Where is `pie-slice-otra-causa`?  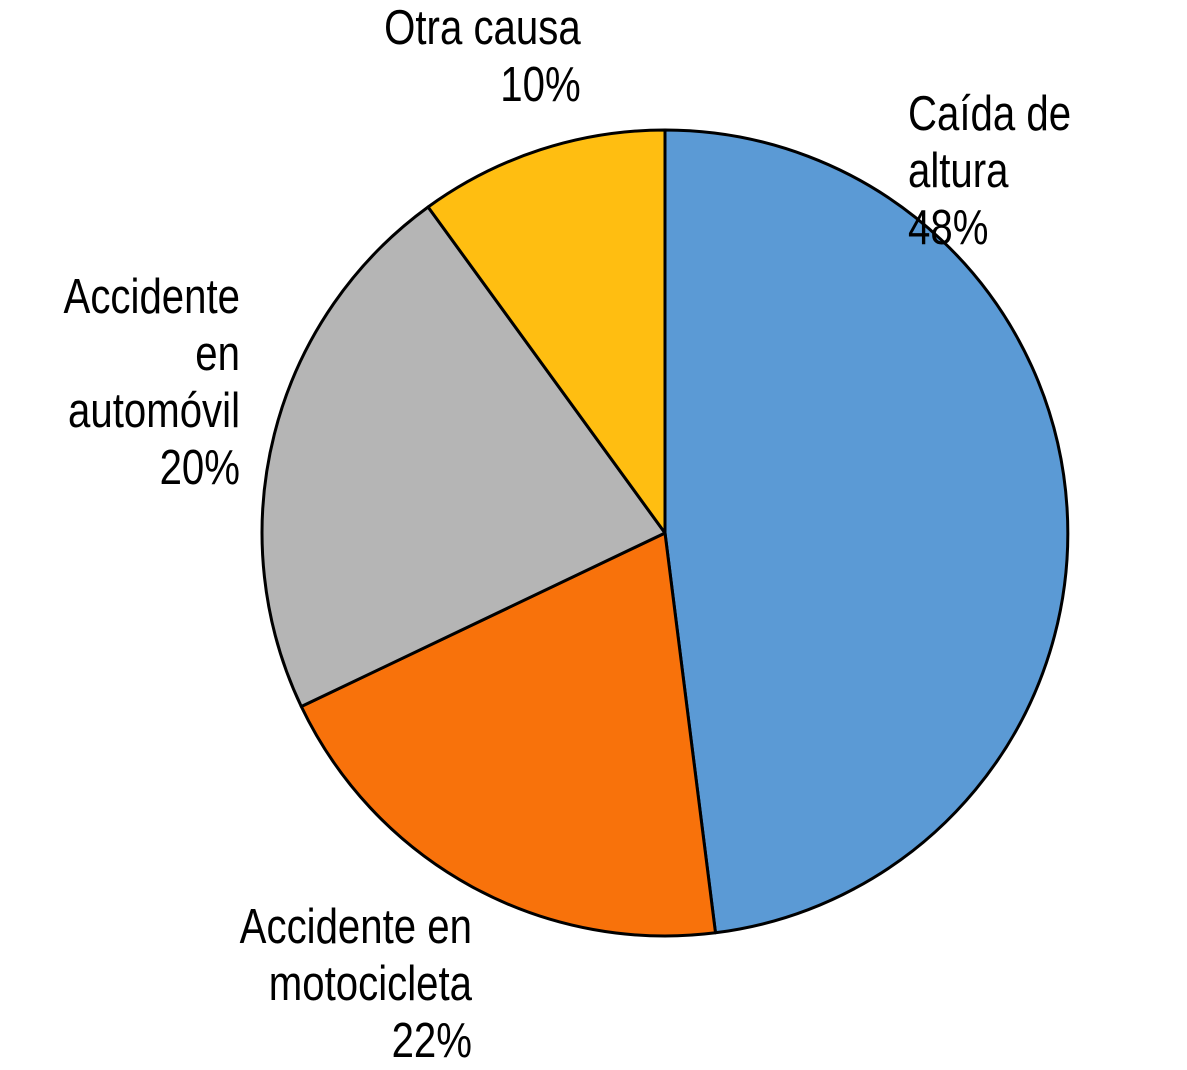
pie-slice-otra-causa is located at coordinates (546, 331).